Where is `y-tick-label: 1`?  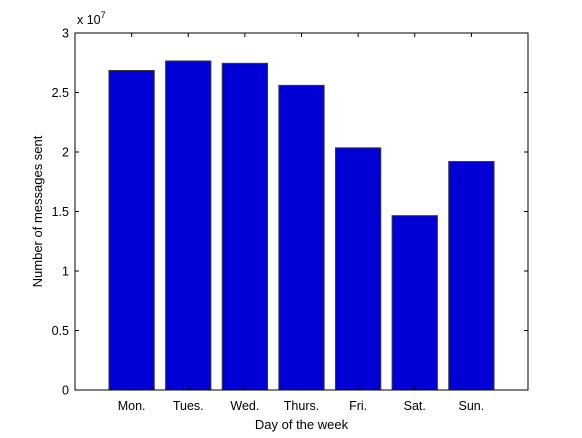
y-tick-label: 1 is located at coordinates (65, 272).